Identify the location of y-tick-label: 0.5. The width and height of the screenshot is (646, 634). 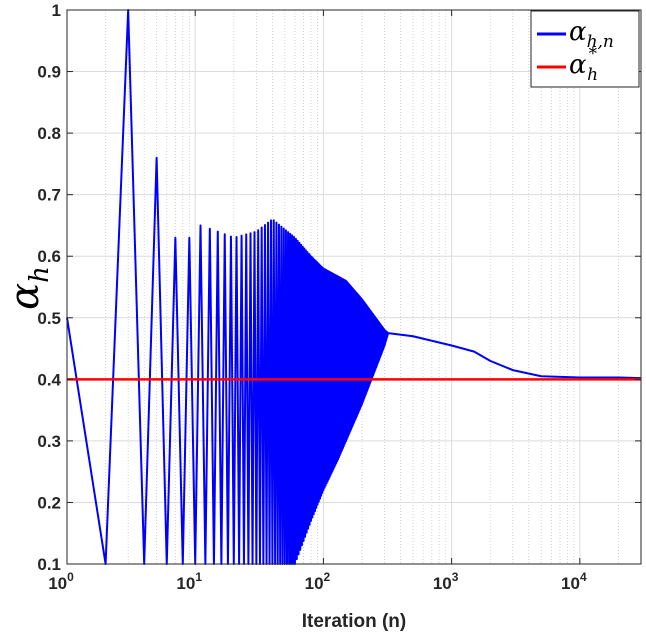
(49, 318).